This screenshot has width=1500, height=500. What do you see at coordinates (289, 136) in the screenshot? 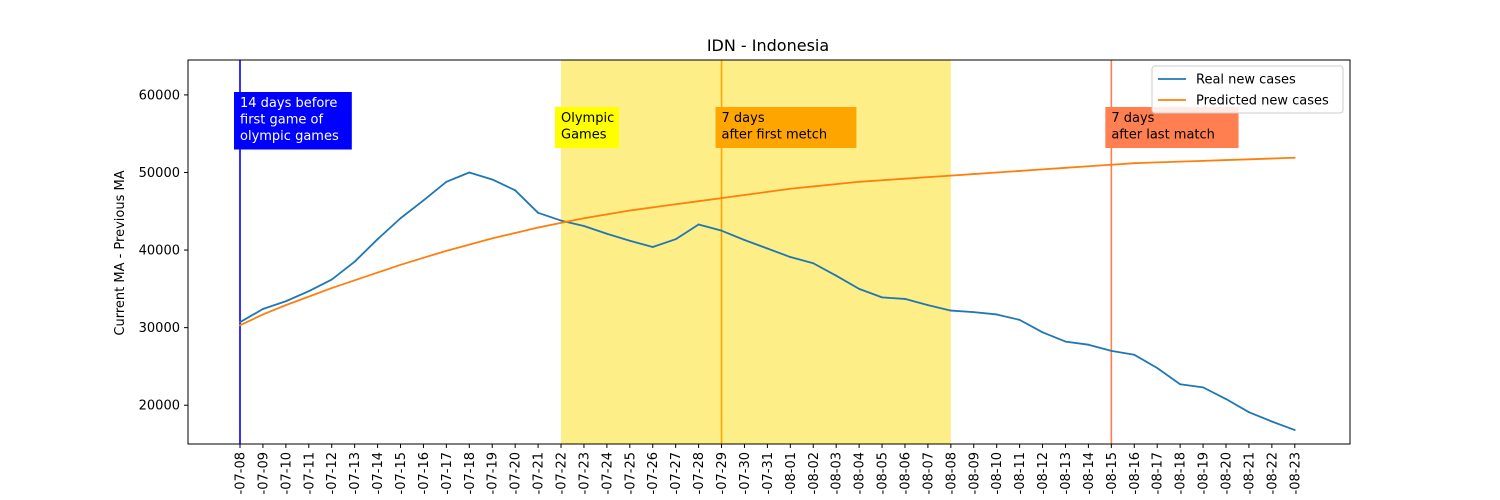
I see `annotation-text-0-2: olympic games` at bounding box center [289, 136].